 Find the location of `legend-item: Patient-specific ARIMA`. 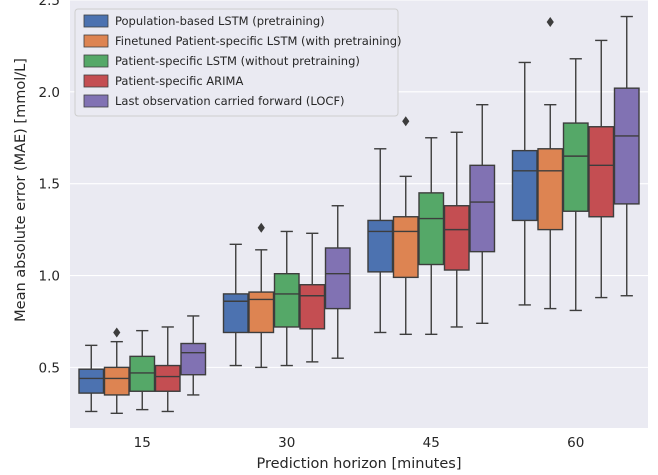

legend-item: Patient-specific ARIMA is located at coordinates (163, 81).